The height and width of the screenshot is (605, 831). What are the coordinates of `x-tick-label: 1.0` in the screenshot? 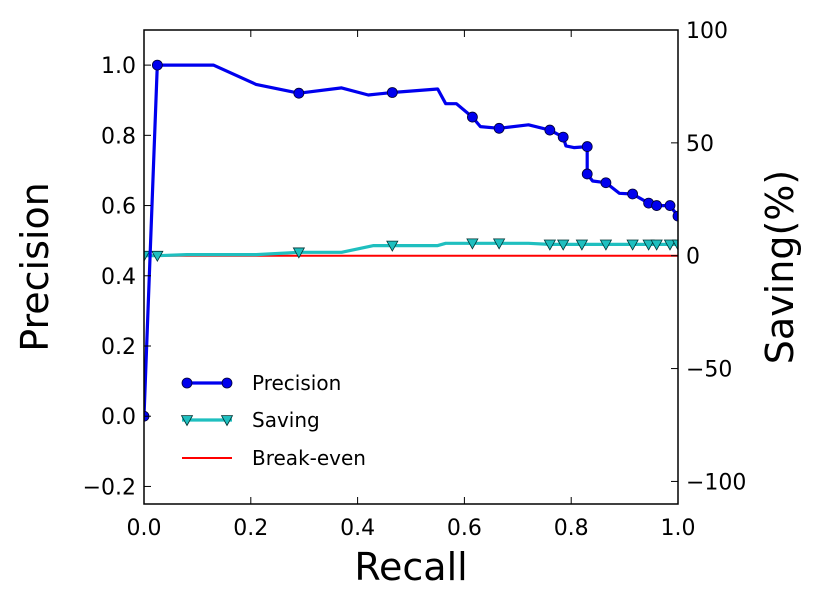 It's located at (678, 528).